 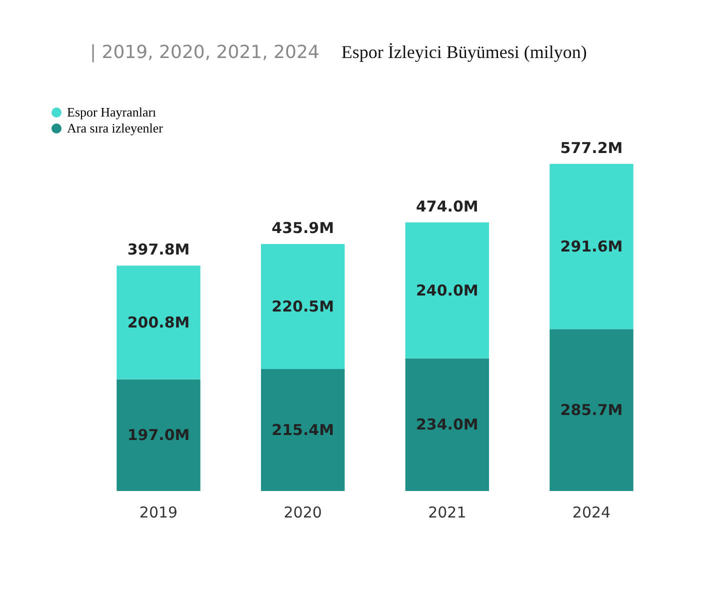 I want to click on total-label: 474.0M, so click(x=447, y=206).